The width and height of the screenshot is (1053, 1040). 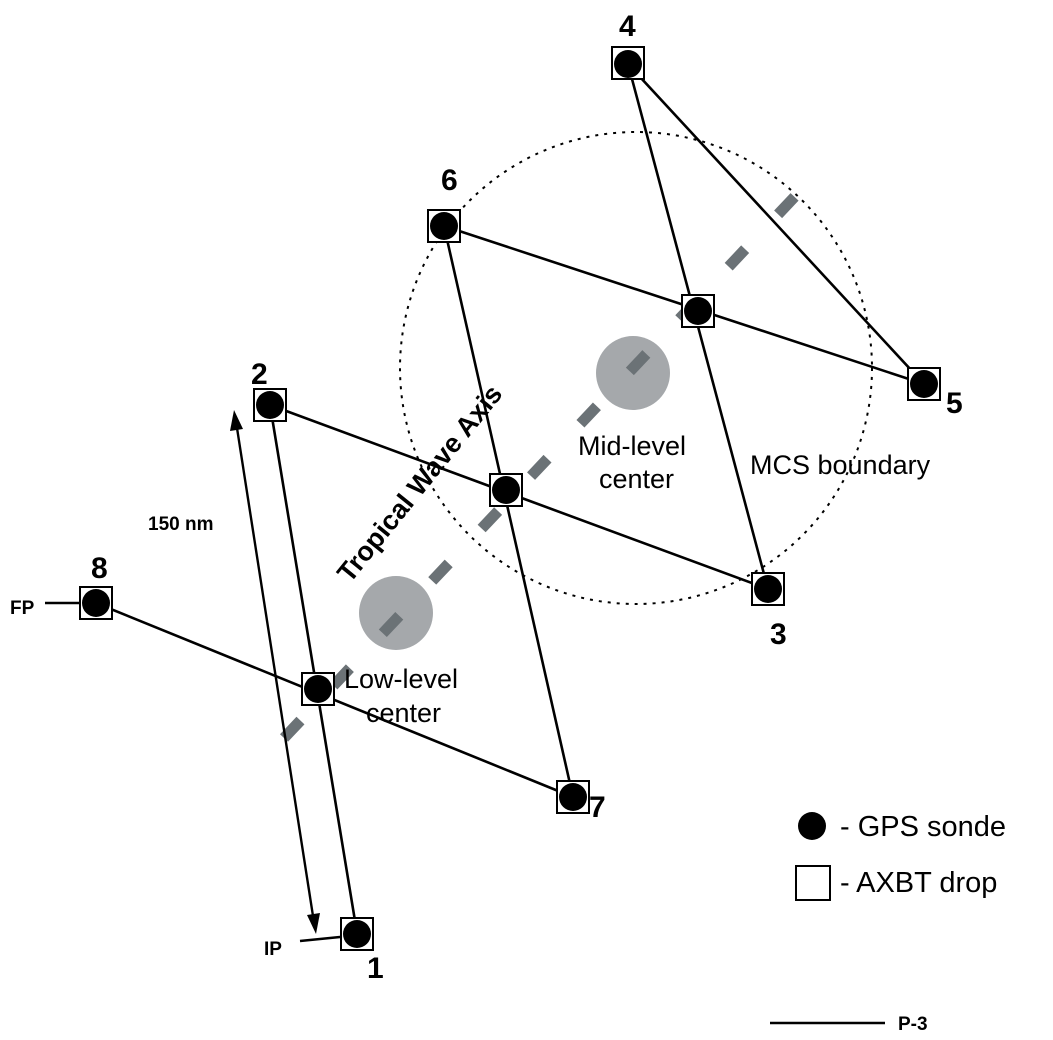 What do you see at coordinates (923, 827) in the screenshot?
I see `legend-gps-sonde-label: - GPS sonde` at bounding box center [923, 827].